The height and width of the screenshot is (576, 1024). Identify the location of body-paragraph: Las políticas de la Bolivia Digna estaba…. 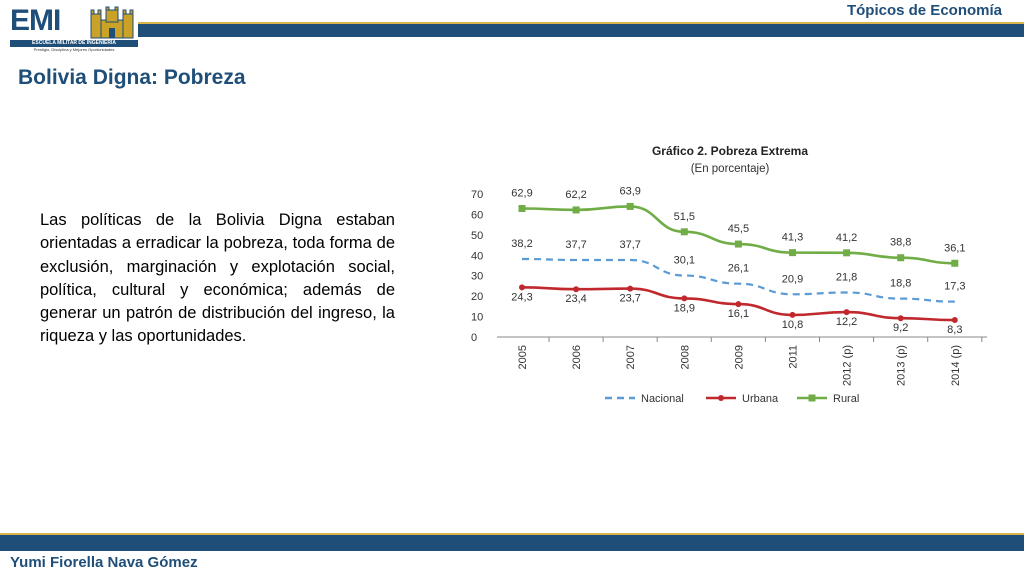
(217, 278).